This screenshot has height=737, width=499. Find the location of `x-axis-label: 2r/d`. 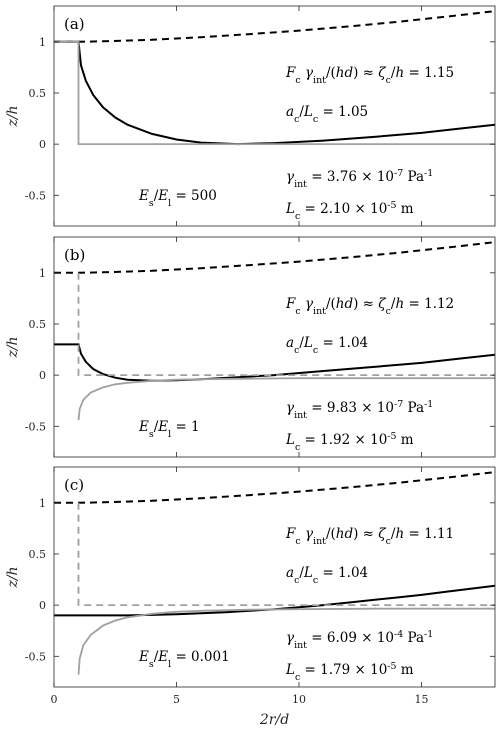

x-axis-label: 2r/d is located at coordinates (274, 720).